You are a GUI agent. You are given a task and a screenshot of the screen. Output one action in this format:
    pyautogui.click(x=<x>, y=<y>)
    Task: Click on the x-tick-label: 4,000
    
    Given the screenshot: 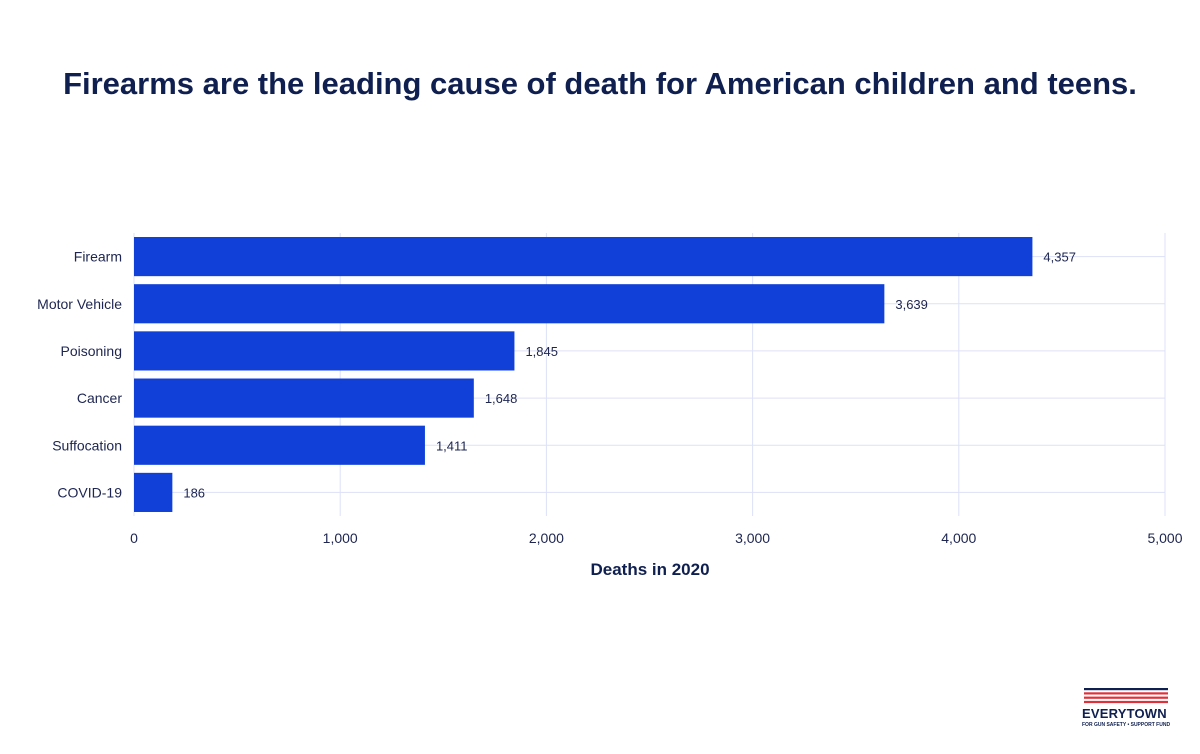 What is the action you would take?
    pyautogui.click(x=958, y=538)
    